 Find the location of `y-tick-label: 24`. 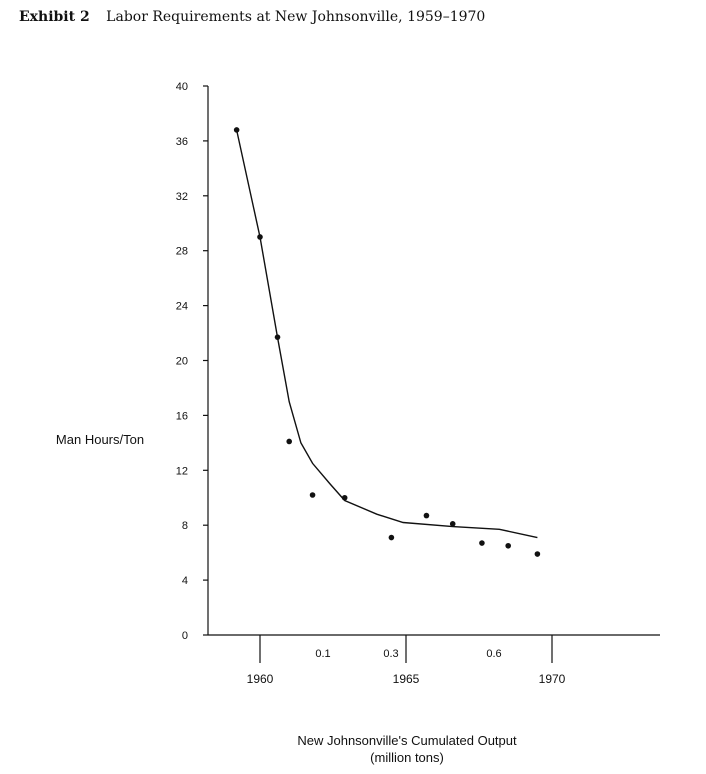

y-tick-label: 24 is located at coordinates (182, 307).